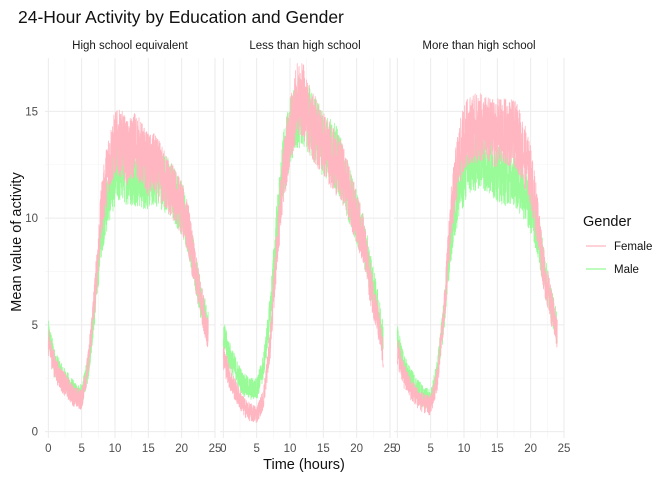 The image size is (672, 480). Describe the element at coordinates (35, 326) in the screenshot. I see `y-tick-label: 5` at that location.